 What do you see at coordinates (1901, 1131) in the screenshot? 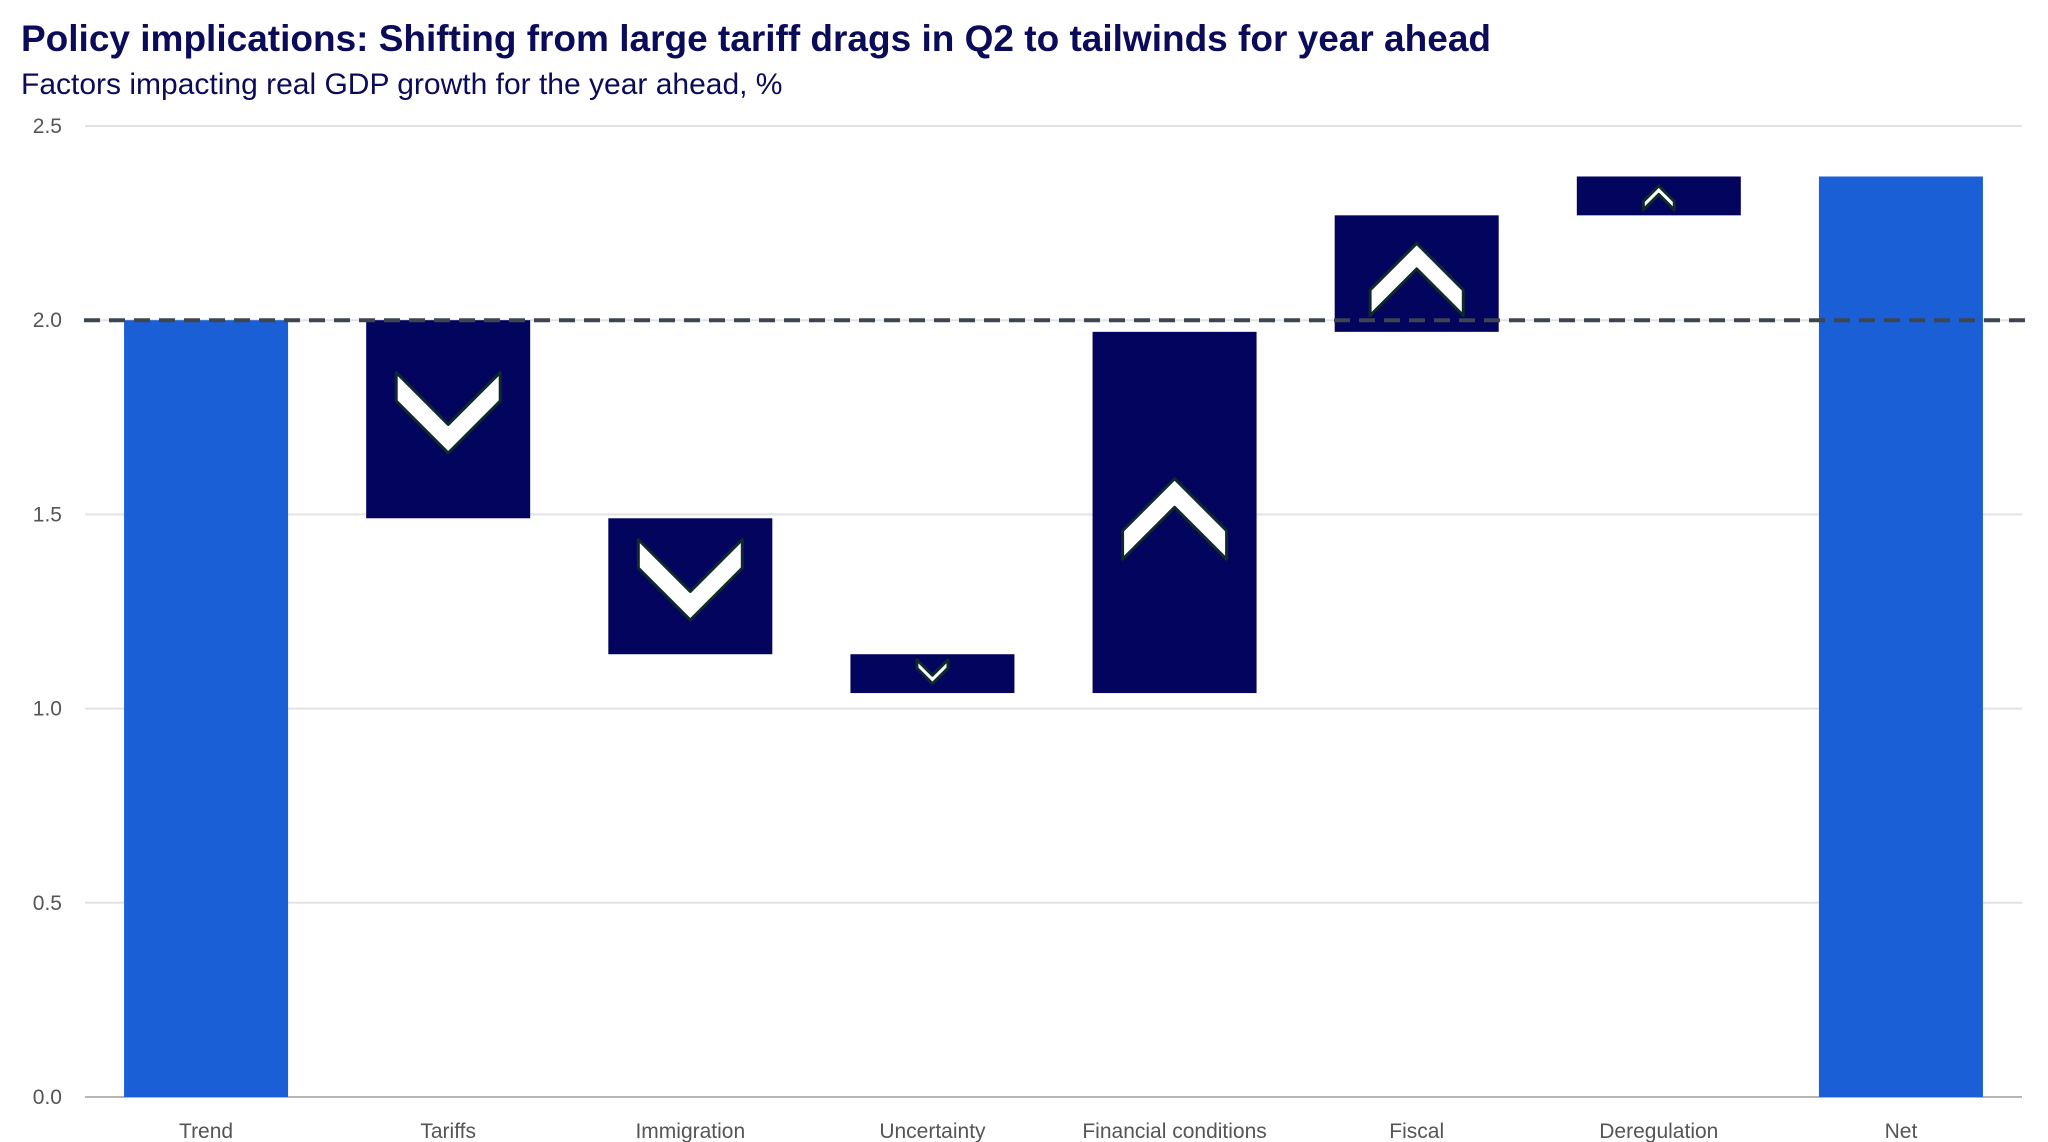
I see `x-tick-label-net: Net` at bounding box center [1901, 1131].